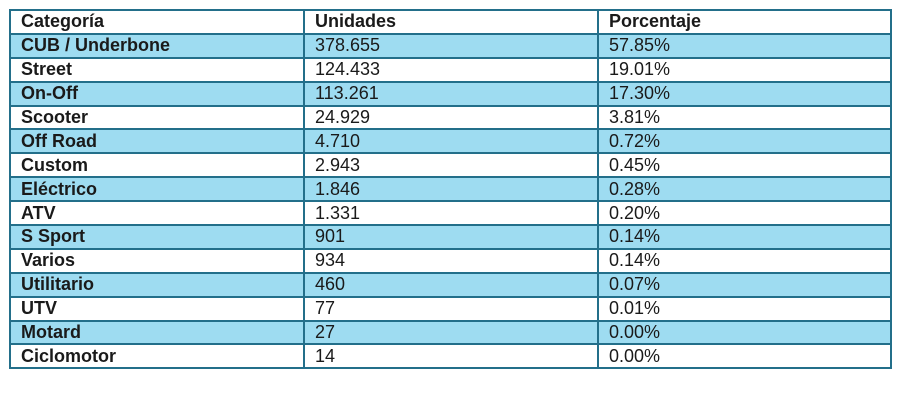 The height and width of the screenshot is (406, 900). I want to click on table-row: Custom 2.943 0.45%, so click(450, 165).